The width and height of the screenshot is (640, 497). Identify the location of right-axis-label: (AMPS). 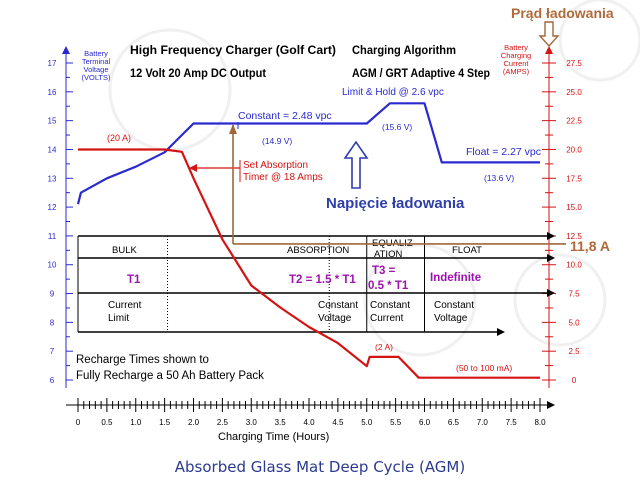
(516, 71).